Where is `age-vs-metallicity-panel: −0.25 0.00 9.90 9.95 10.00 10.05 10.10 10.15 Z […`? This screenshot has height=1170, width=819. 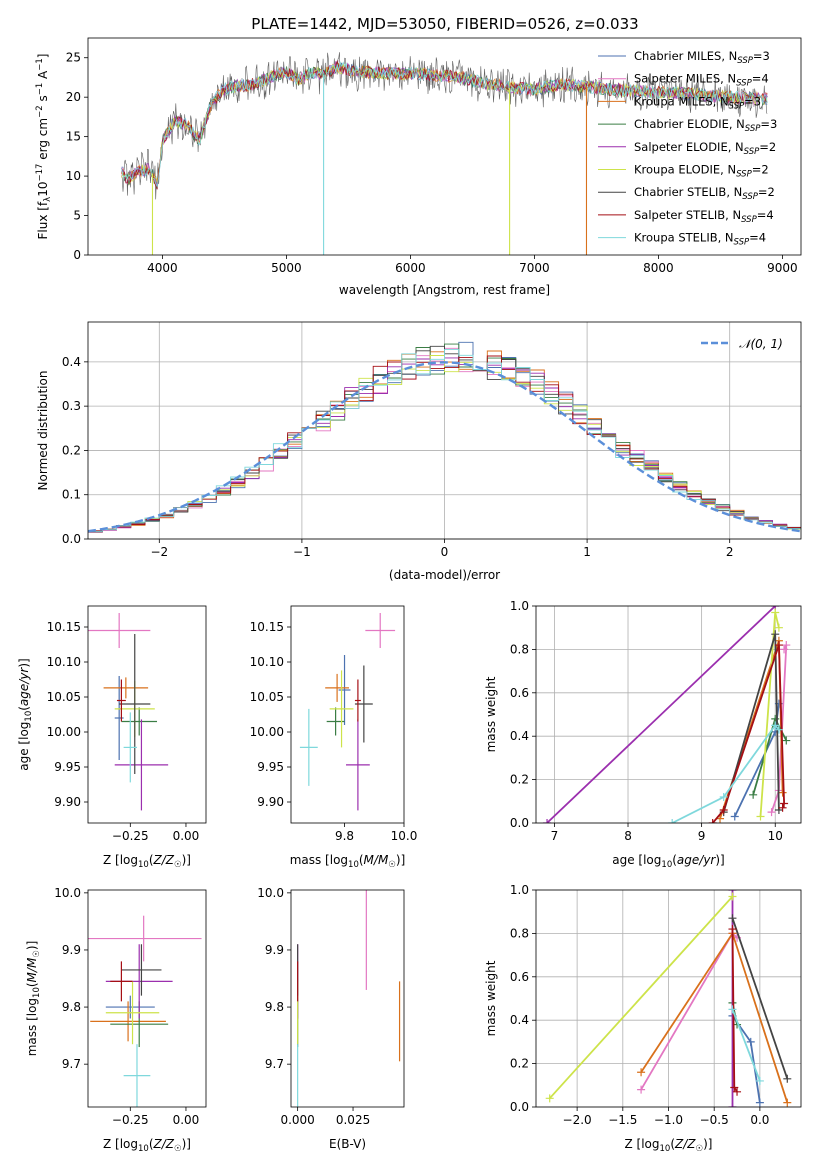 age-vs-metallicity-panel: −0.25 0.00 9.90 9.95 10.00 10.05 10.10 10.15 Z [… is located at coordinates (112, 737).